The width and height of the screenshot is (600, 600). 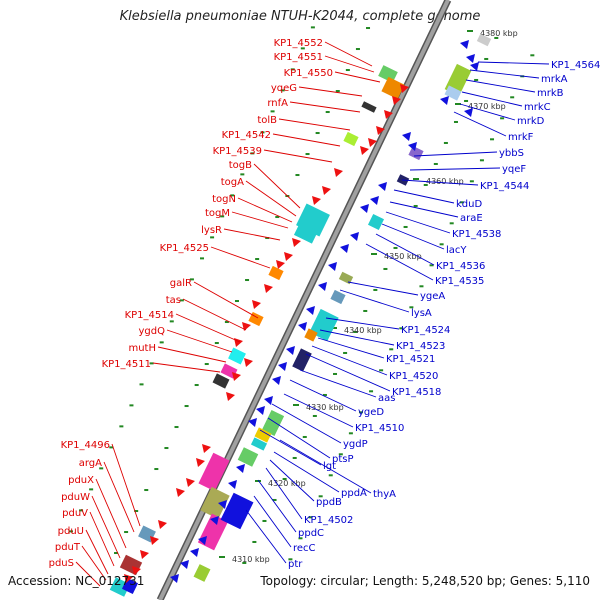 I want to click on ruler-label: 4340 kbp, so click(x=363, y=330).